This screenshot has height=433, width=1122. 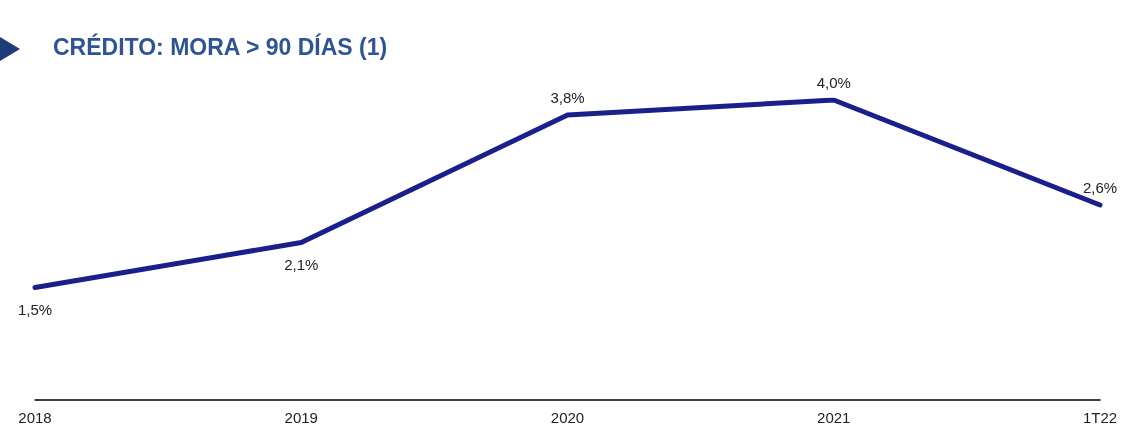 I want to click on x-tick-label: 2021, so click(x=834, y=417).